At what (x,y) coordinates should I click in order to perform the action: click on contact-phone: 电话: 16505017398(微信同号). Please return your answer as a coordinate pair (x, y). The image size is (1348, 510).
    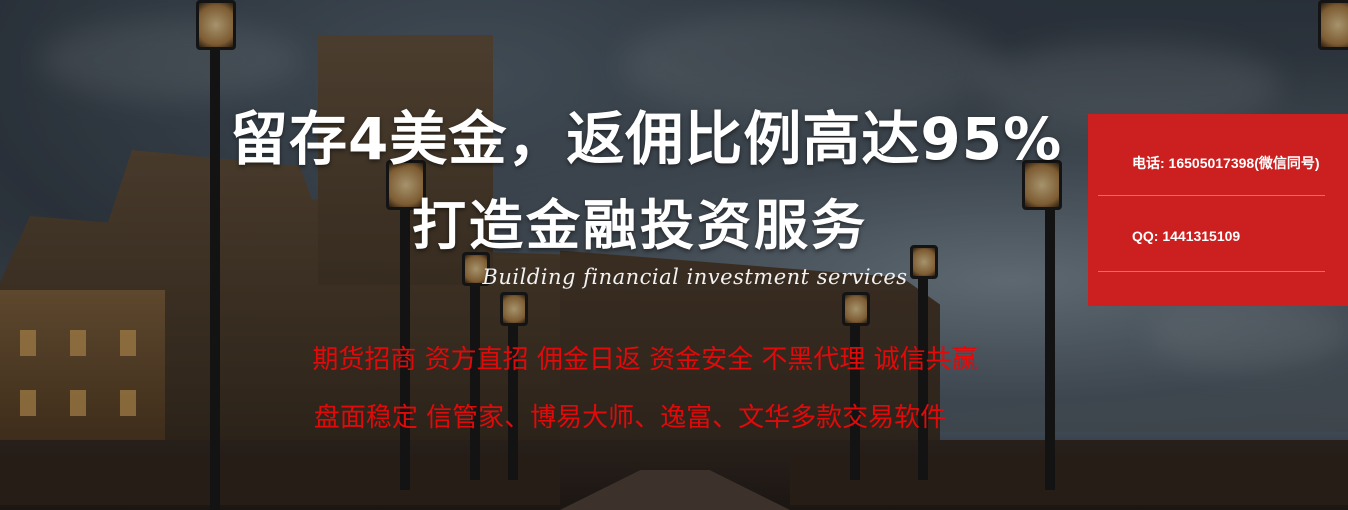
    Looking at the image, I should click on (1217, 163).